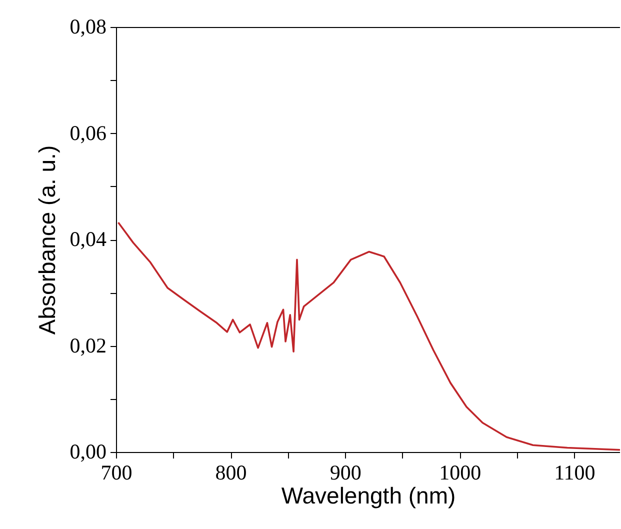 The height and width of the screenshot is (529, 621). Describe the element at coordinates (88, 452) in the screenshot. I see `y-tick-label: 0,00` at that location.